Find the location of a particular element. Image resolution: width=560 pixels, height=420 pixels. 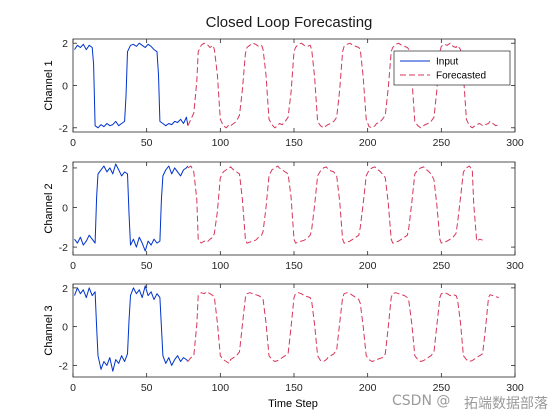

watermark-tuoduan: 拓端数据部落 is located at coordinates (506, 404).